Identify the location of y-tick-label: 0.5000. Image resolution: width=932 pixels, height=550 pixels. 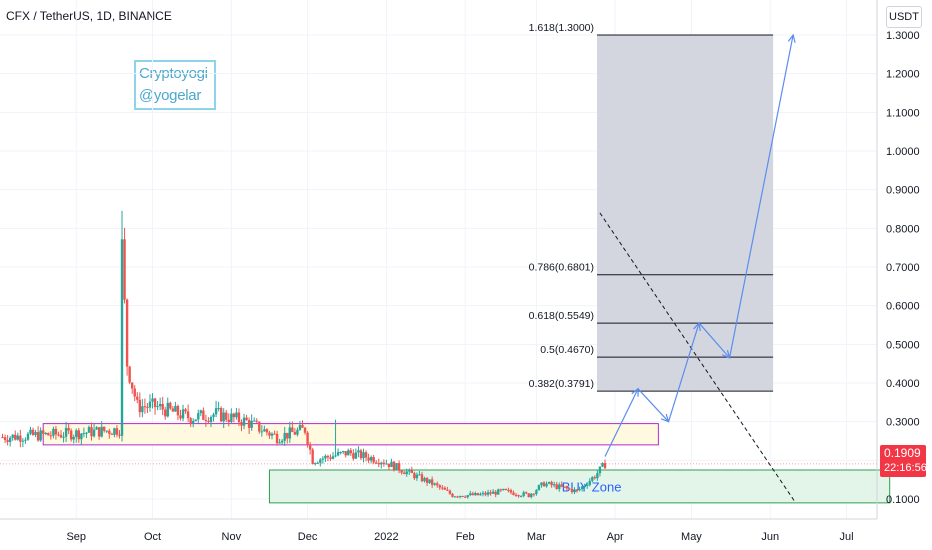
(903, 345).